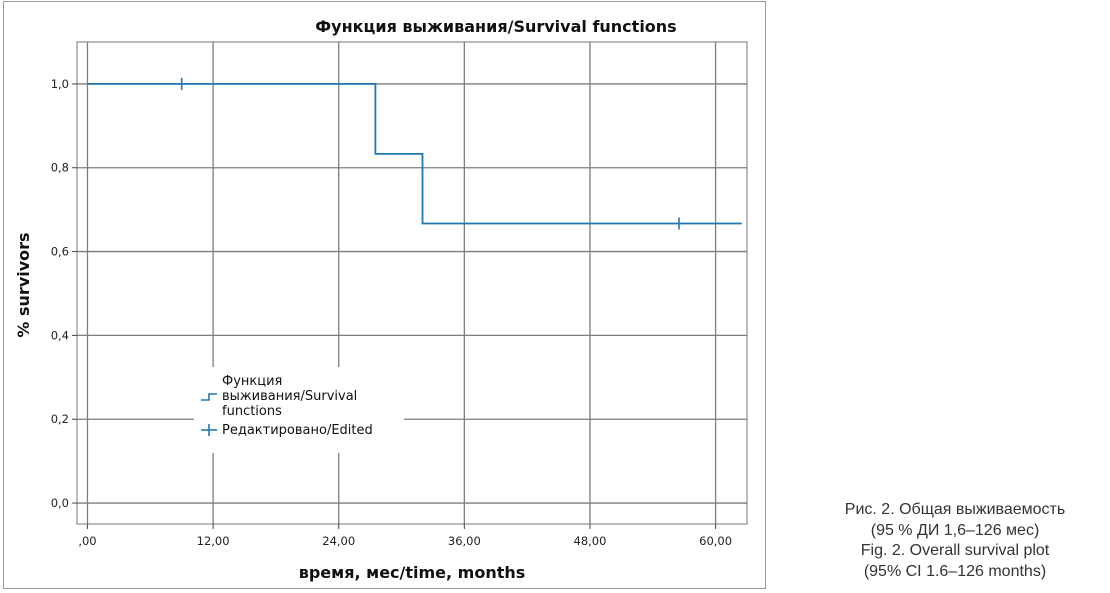 Image resolution: width=1110 pixels, height=593 pixels. Describe the element at coordinates (60, 252) in the screenshot. I see `y-tick-label: 0,6` at that location.